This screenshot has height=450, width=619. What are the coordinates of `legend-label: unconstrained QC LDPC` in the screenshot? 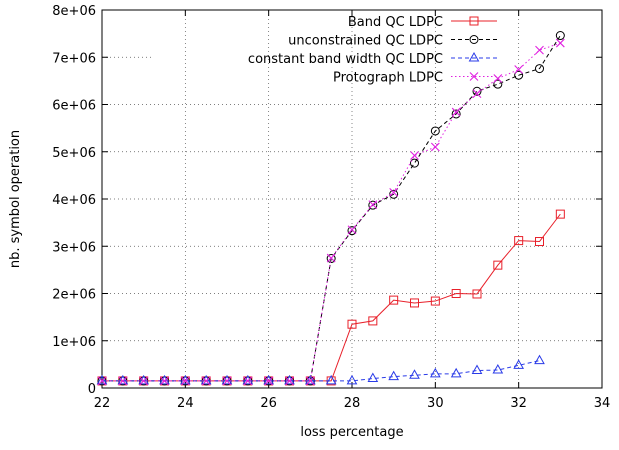 It's located at (365, 41).